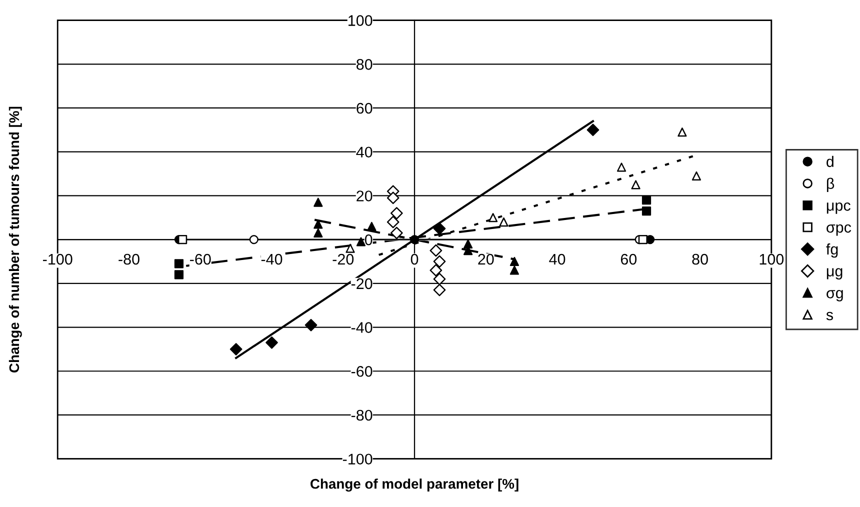  Describe the element at coordinates (628, 259) in the screenshot. I see `x-tick-label: 60` at that location.